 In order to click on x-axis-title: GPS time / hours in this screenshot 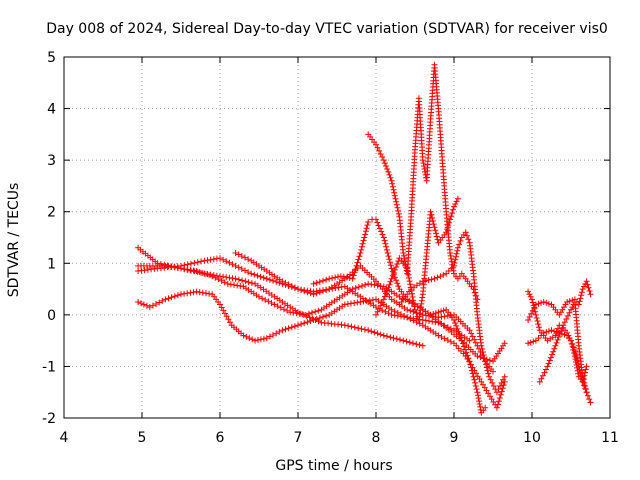, I will do `click(333, 466)`.